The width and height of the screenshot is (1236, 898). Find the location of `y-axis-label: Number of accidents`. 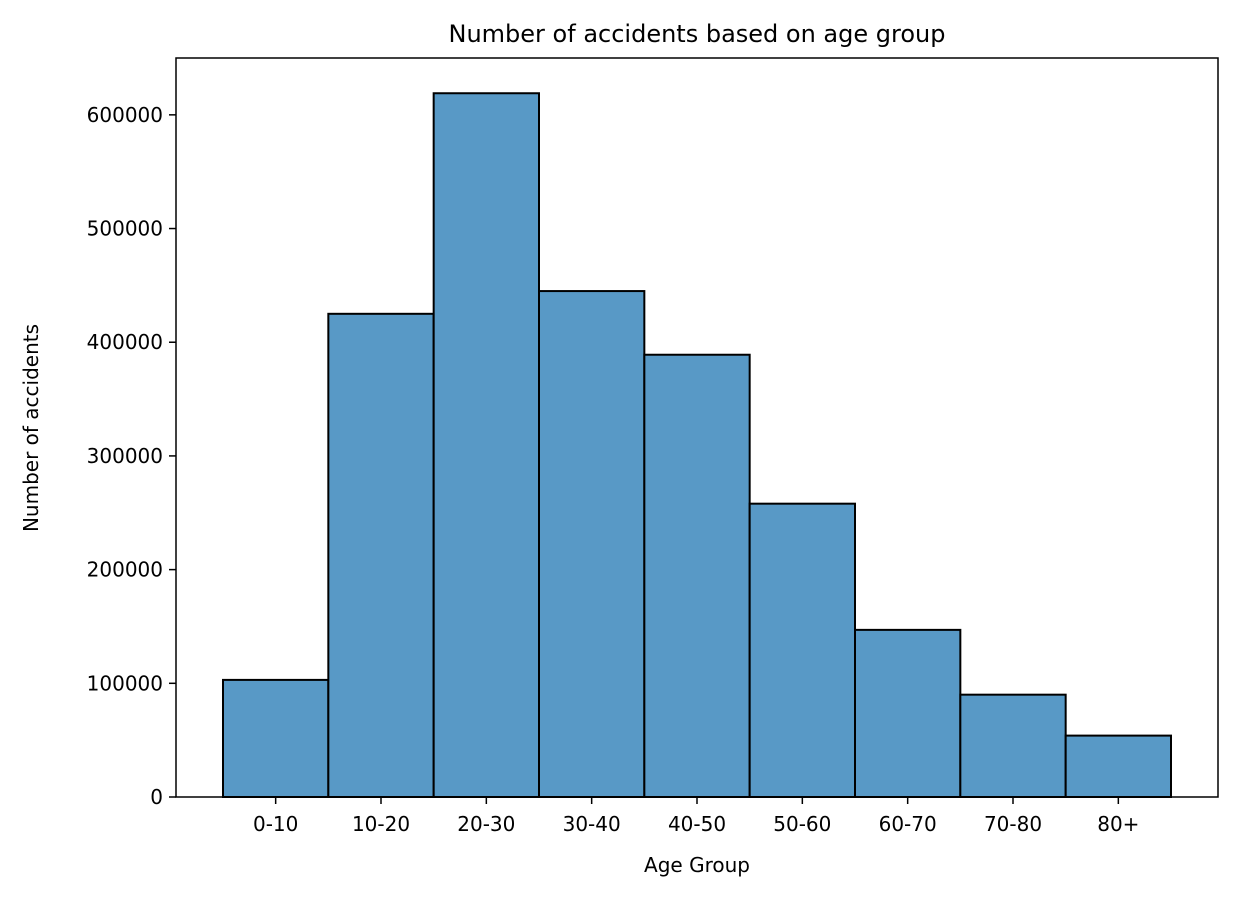

y-axis-label: Number of accidents is located at coordinates (31, 428).